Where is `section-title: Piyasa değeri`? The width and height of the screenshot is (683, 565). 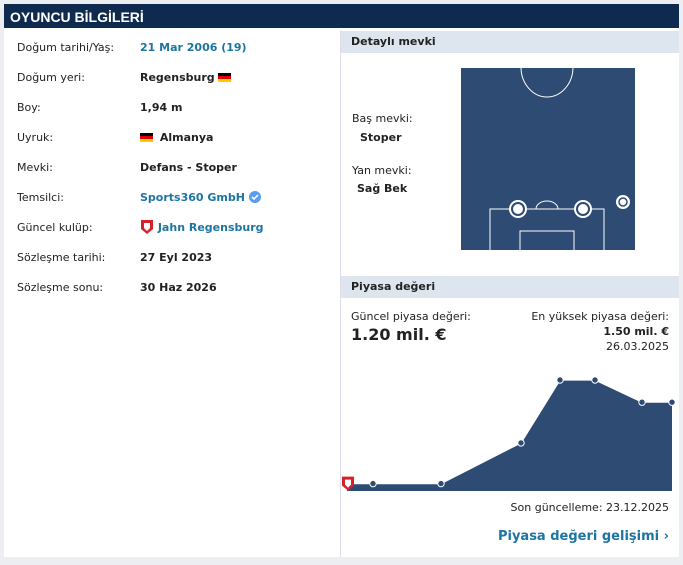 section-title: Piyasa değeri is located at coordinates (510, 287).